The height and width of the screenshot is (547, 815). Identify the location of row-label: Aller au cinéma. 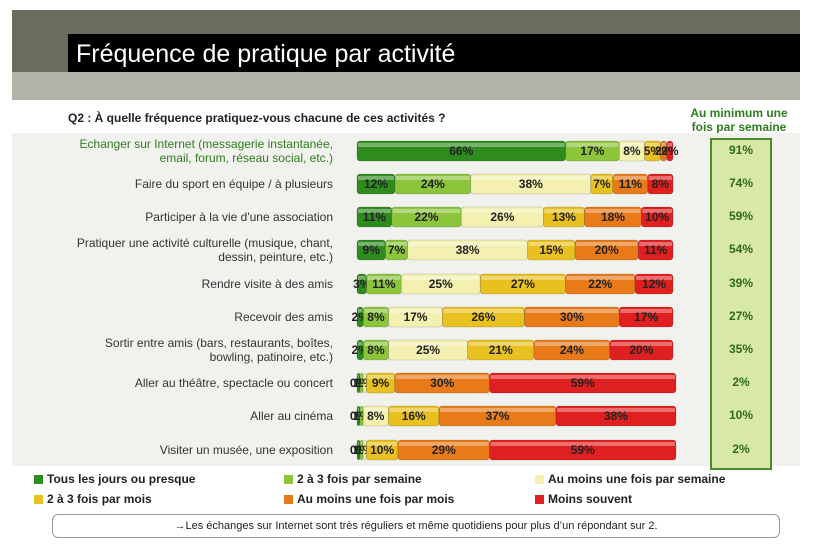
(173, 416).